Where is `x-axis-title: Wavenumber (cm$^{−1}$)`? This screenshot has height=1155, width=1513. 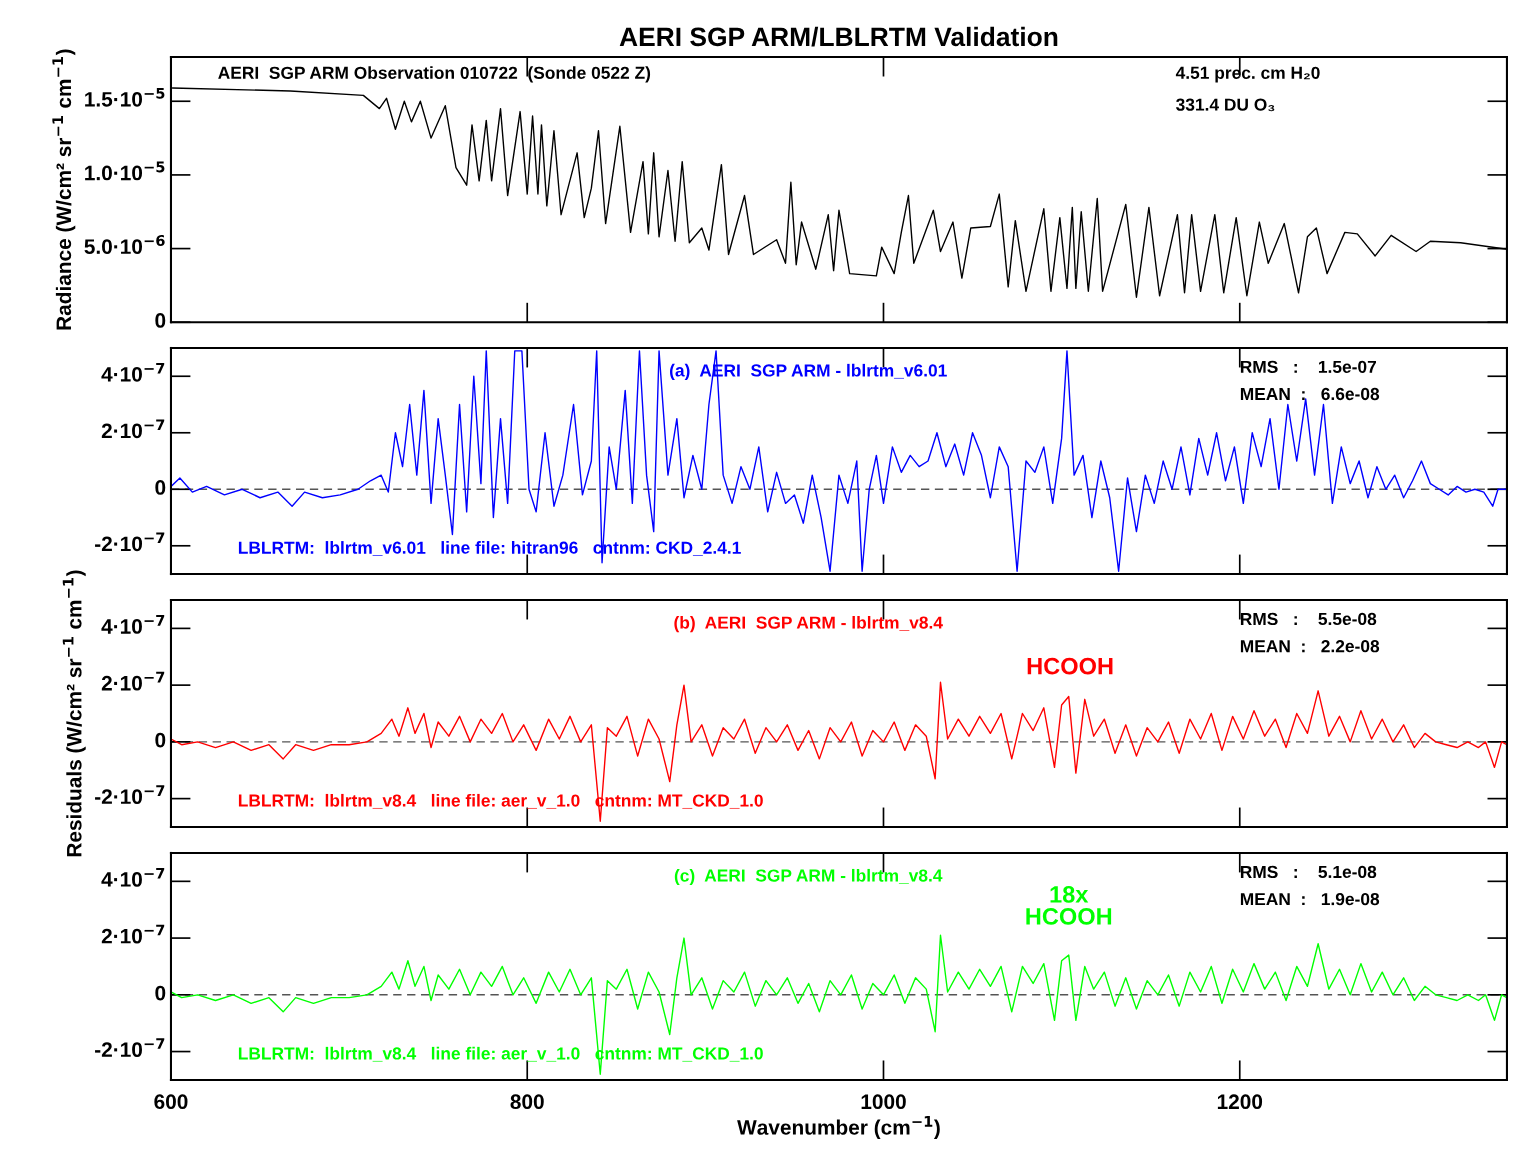
x-axis-title: Wavenumber (cm$^{−1}$) is located at coordinates (838, 1127).